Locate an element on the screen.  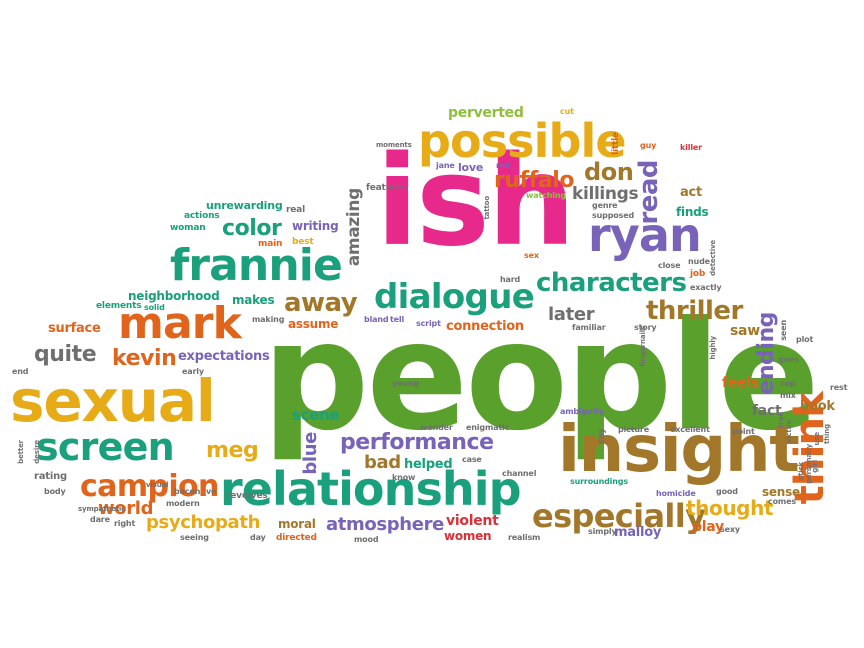
word-sexual: sexual is located at coordinates (113, 401).